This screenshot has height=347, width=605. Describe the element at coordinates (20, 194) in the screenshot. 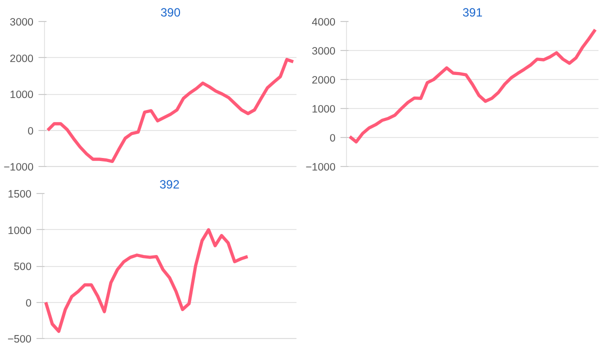

I see `y-tick-label: 1500` at that location.